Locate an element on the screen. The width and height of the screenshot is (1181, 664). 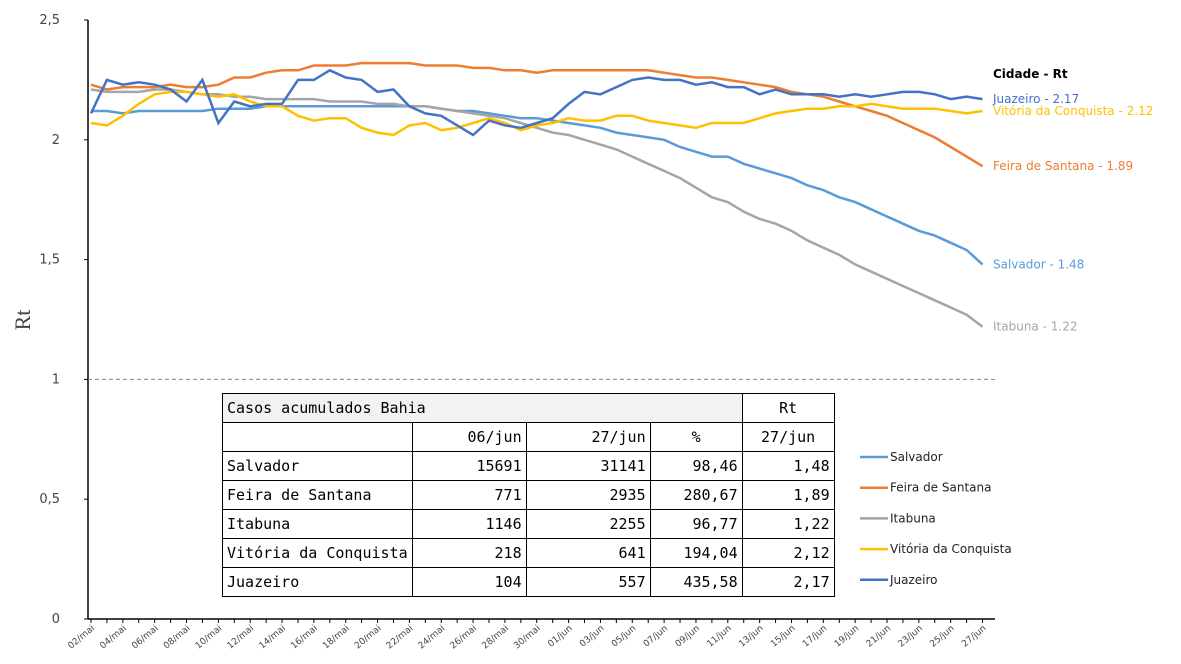
x-tick-label: 09/jun is located at coordinates (688, 637).